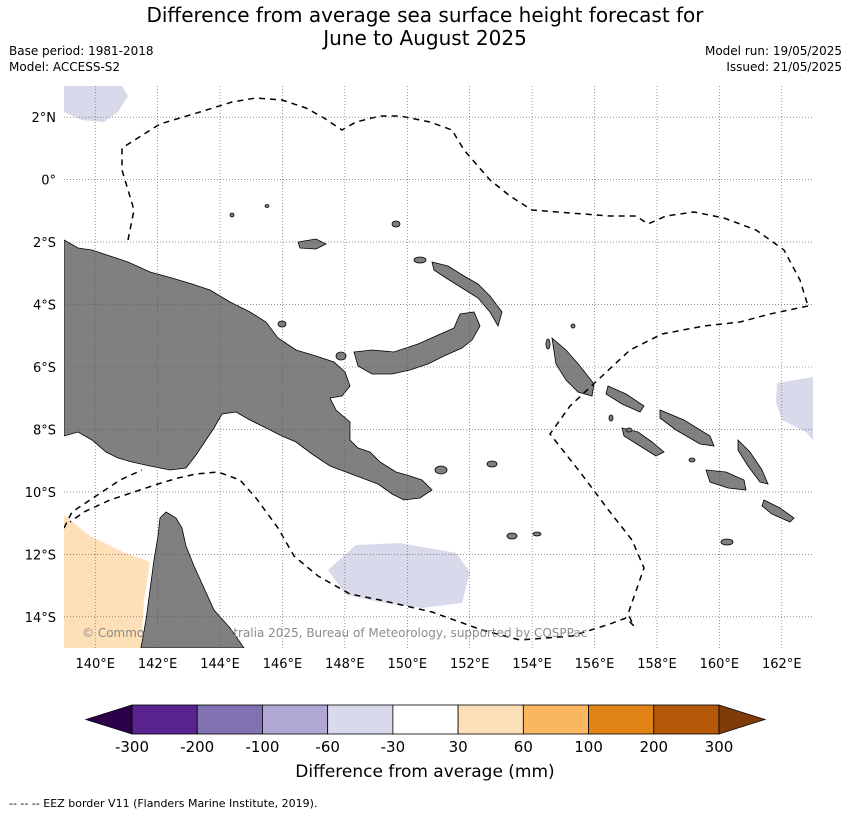 The width and height of the screenshot is (850, 816). I want to click on land-guadalcanal, so click(726, 480).